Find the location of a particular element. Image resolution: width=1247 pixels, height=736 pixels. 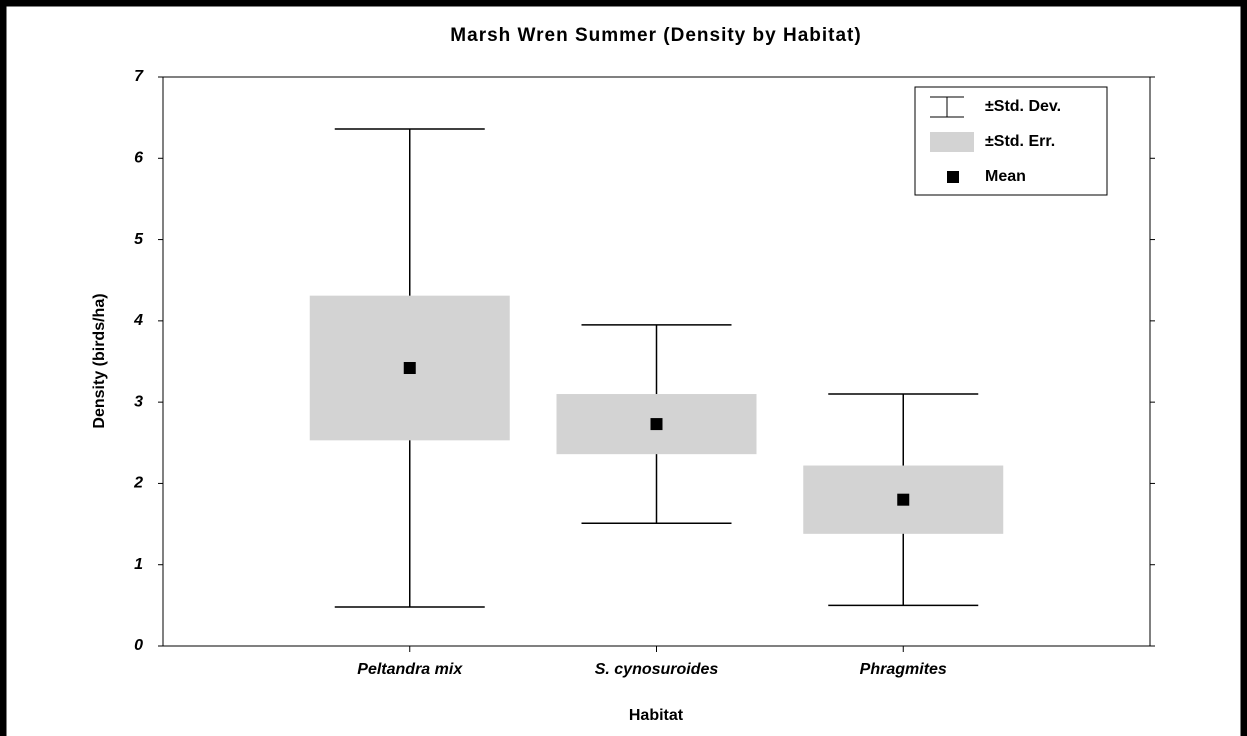

y-tick-label: 0 is located at coordinates (138, 645).